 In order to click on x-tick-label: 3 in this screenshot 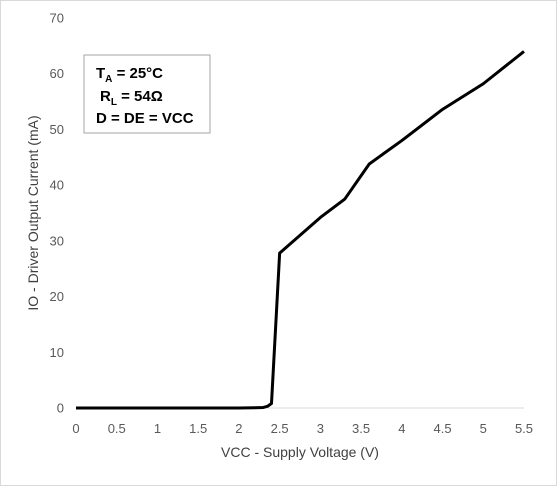, I will do `click(320, 428)`.